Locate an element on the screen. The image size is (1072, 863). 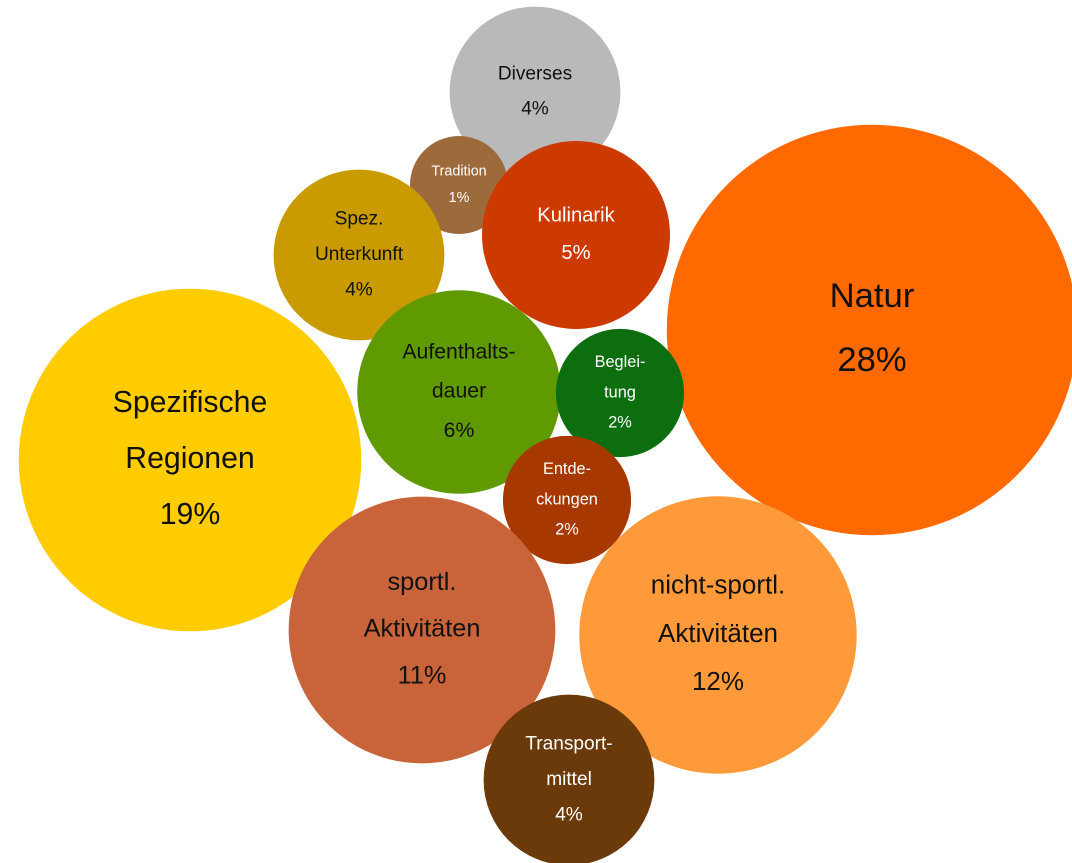
bubble-label: Regionen is located at coordinates (190, 458).